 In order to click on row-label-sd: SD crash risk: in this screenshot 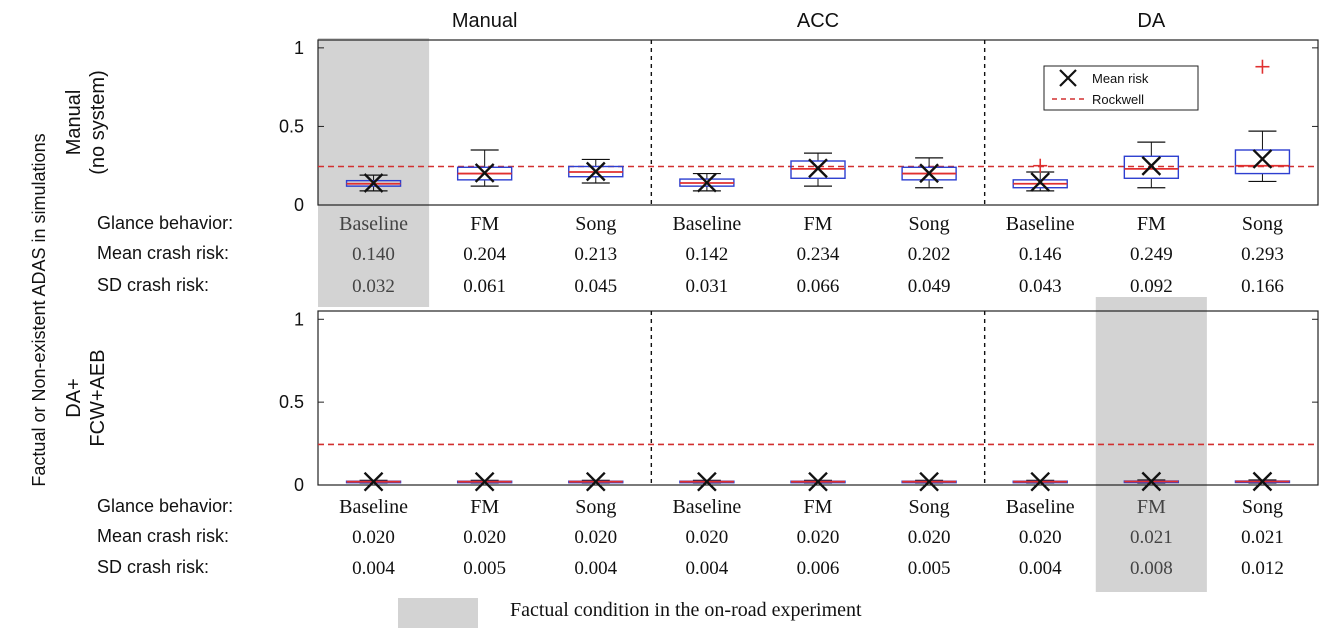, I will do `click(153, 567)`.